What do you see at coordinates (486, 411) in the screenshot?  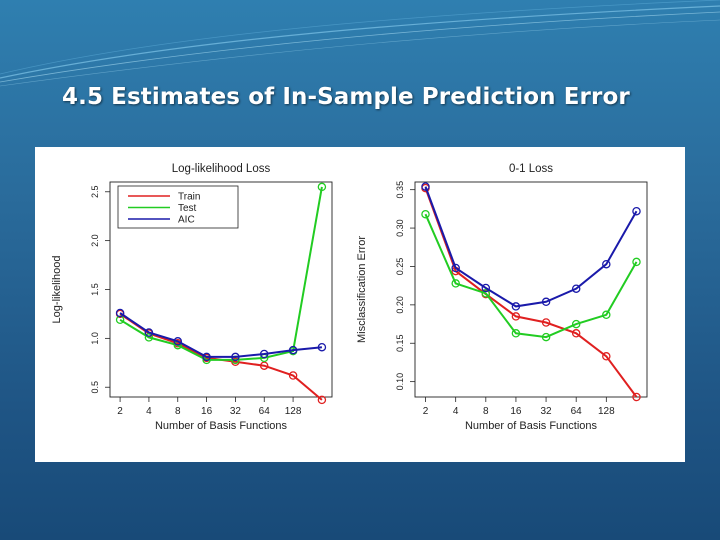 I see `chart2-x-tick-label: 8` at bounding box center [486, 411].